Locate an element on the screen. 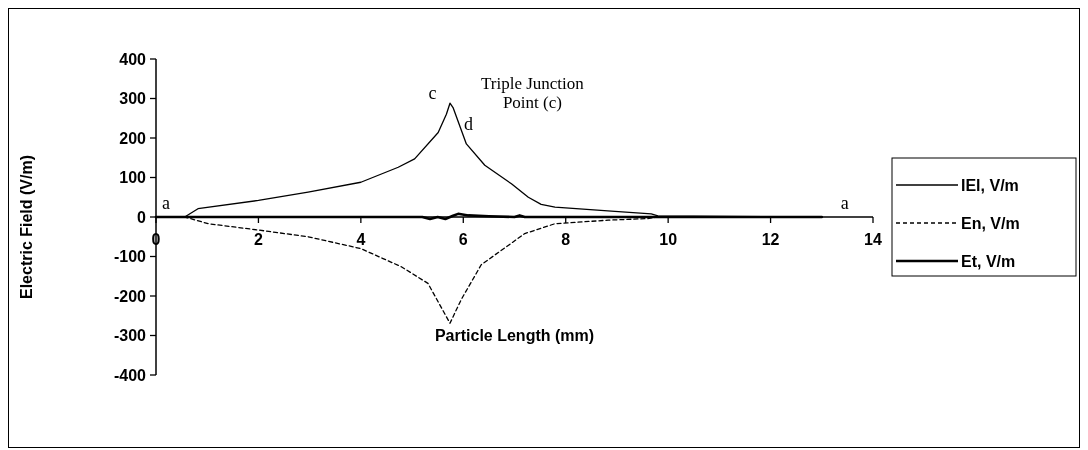 The image size is (1088, 450). legend-label: En, V/m is located at coordinates (990, 223).